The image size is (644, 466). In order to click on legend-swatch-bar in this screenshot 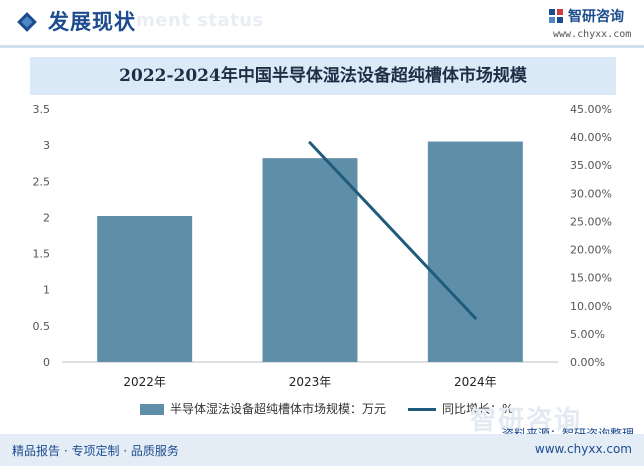, I will do `click(152, 409)`.